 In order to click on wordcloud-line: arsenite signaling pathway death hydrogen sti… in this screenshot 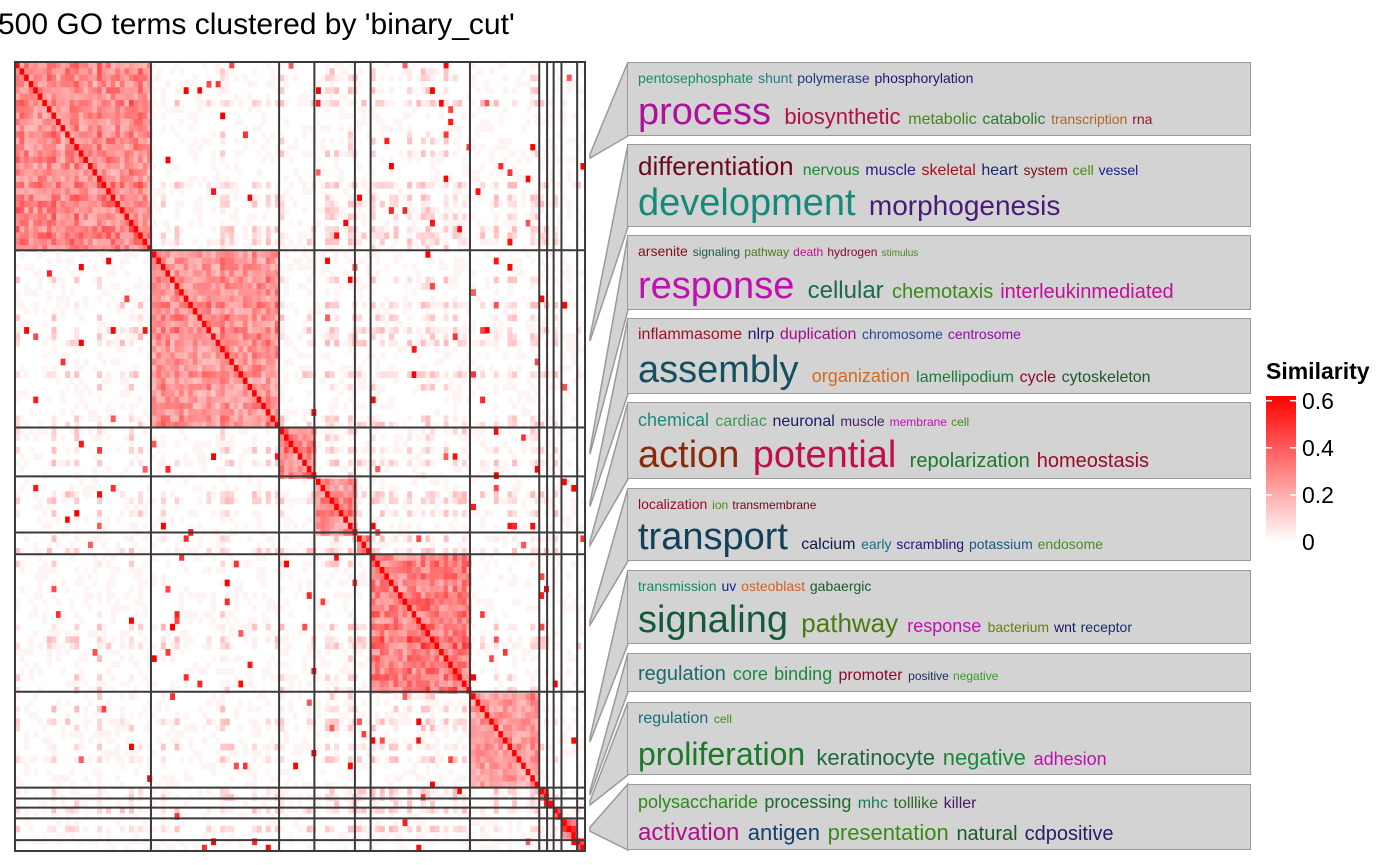, I will do `click(780, 252)`.